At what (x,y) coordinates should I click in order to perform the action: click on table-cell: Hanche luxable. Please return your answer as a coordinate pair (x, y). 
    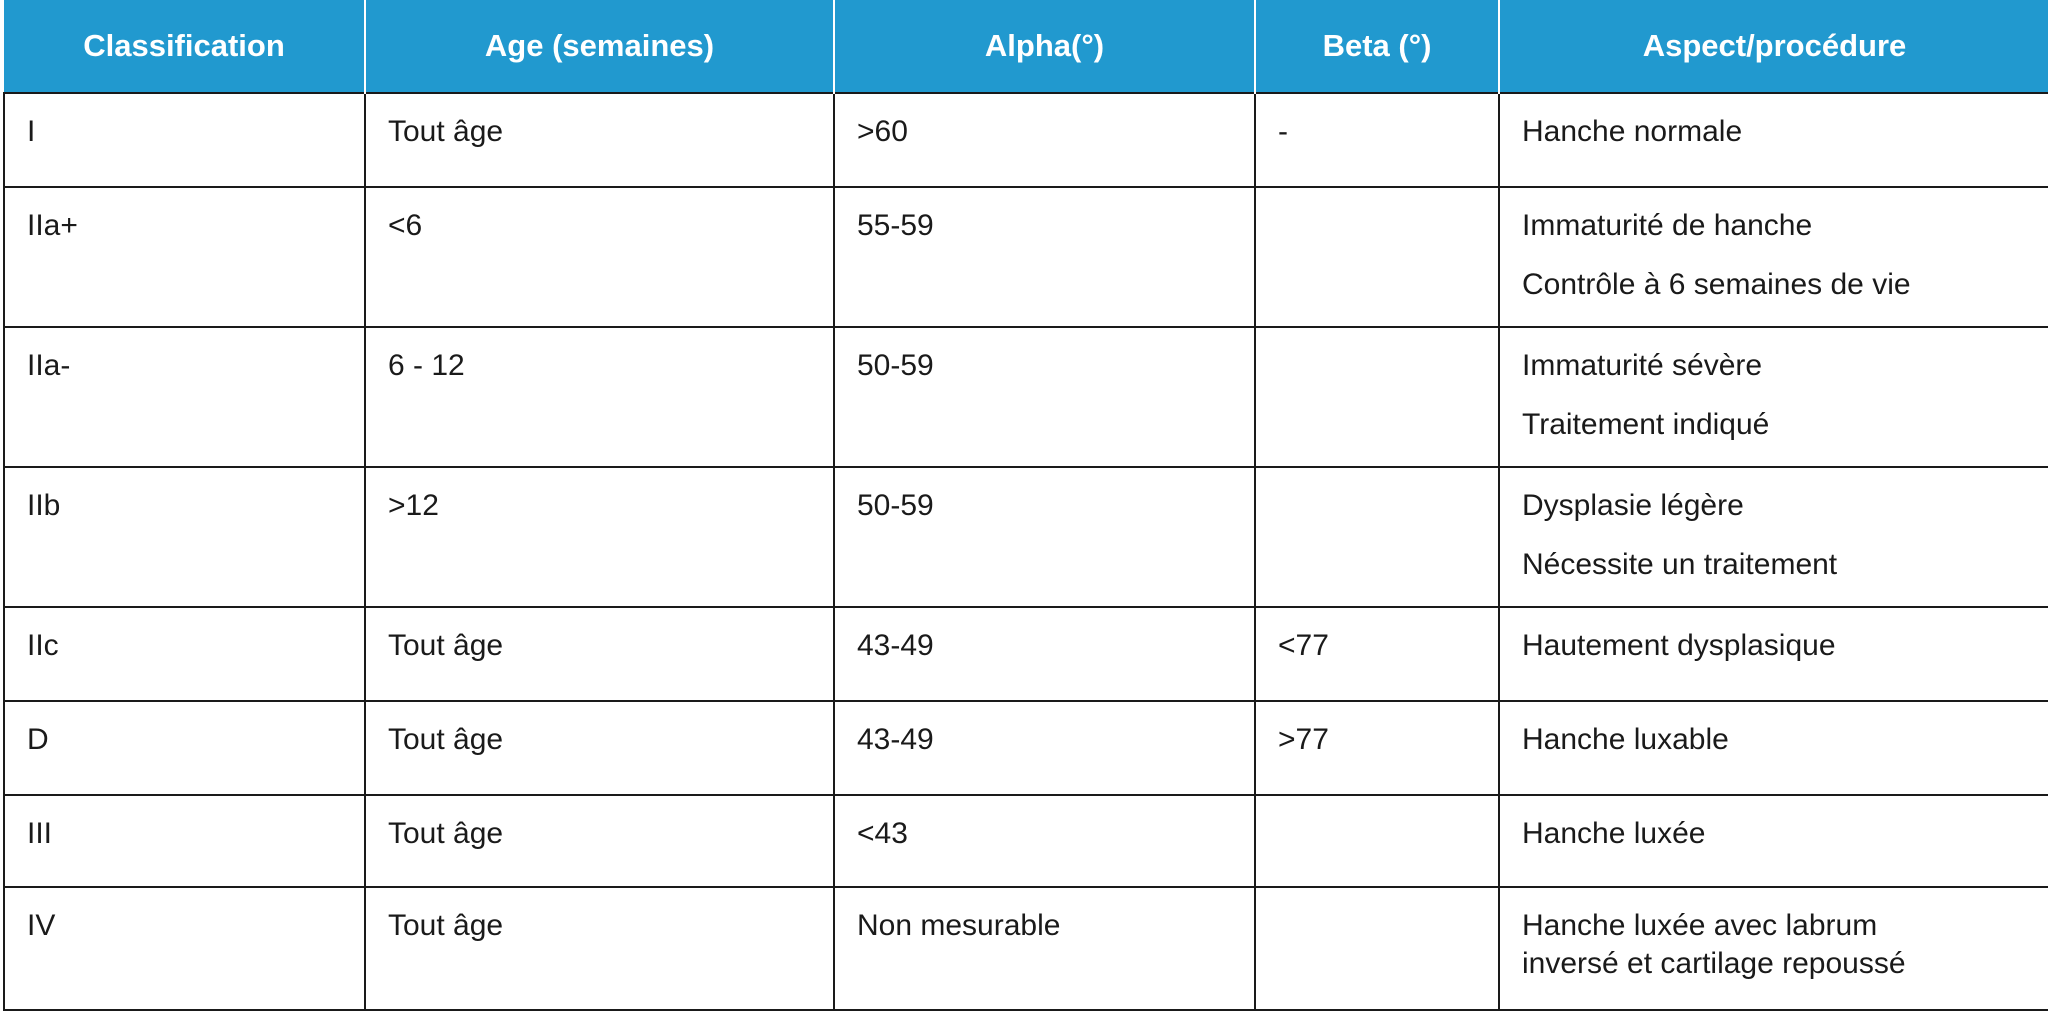
    Looking at the image, I should click on (1773, 748).